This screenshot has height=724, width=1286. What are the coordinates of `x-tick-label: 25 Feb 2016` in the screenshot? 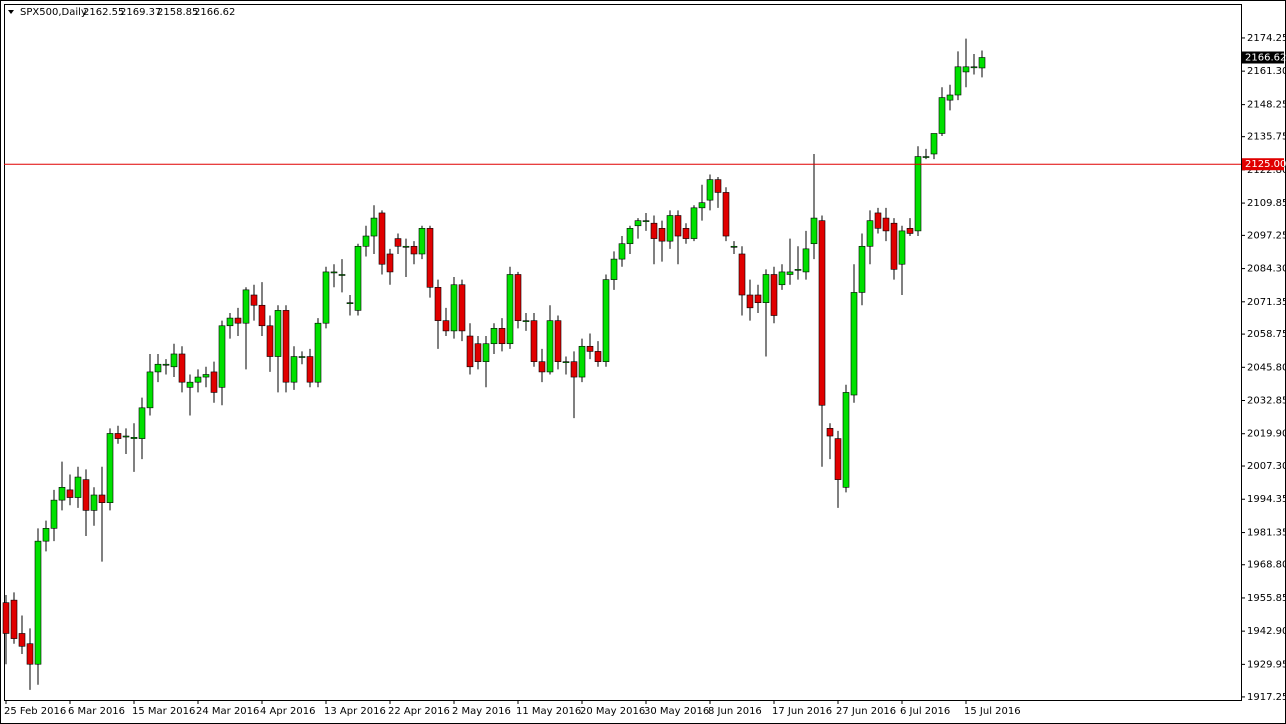 It's located at (35, 711).